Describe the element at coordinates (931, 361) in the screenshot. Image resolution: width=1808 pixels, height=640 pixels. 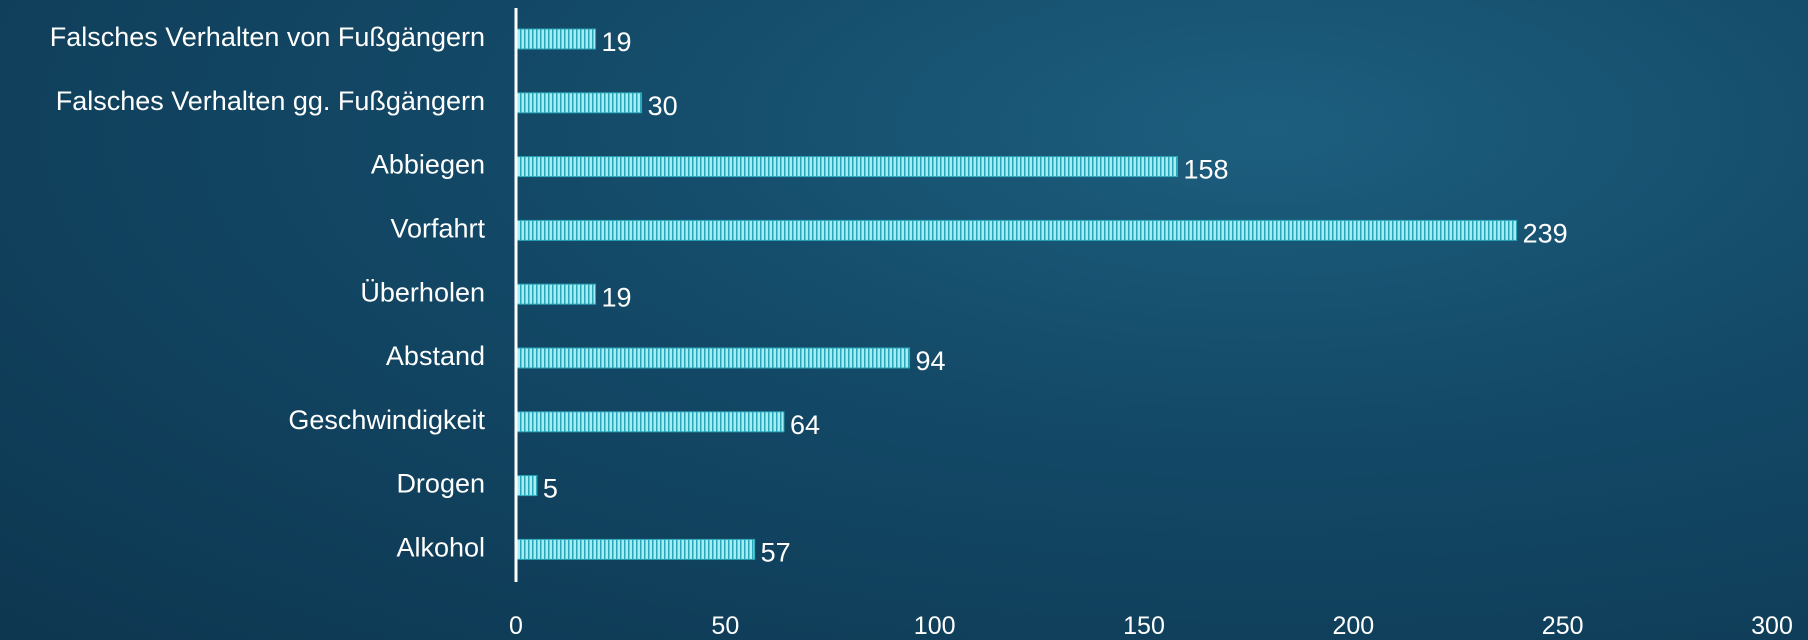
I see `data-label: 94` at that location.